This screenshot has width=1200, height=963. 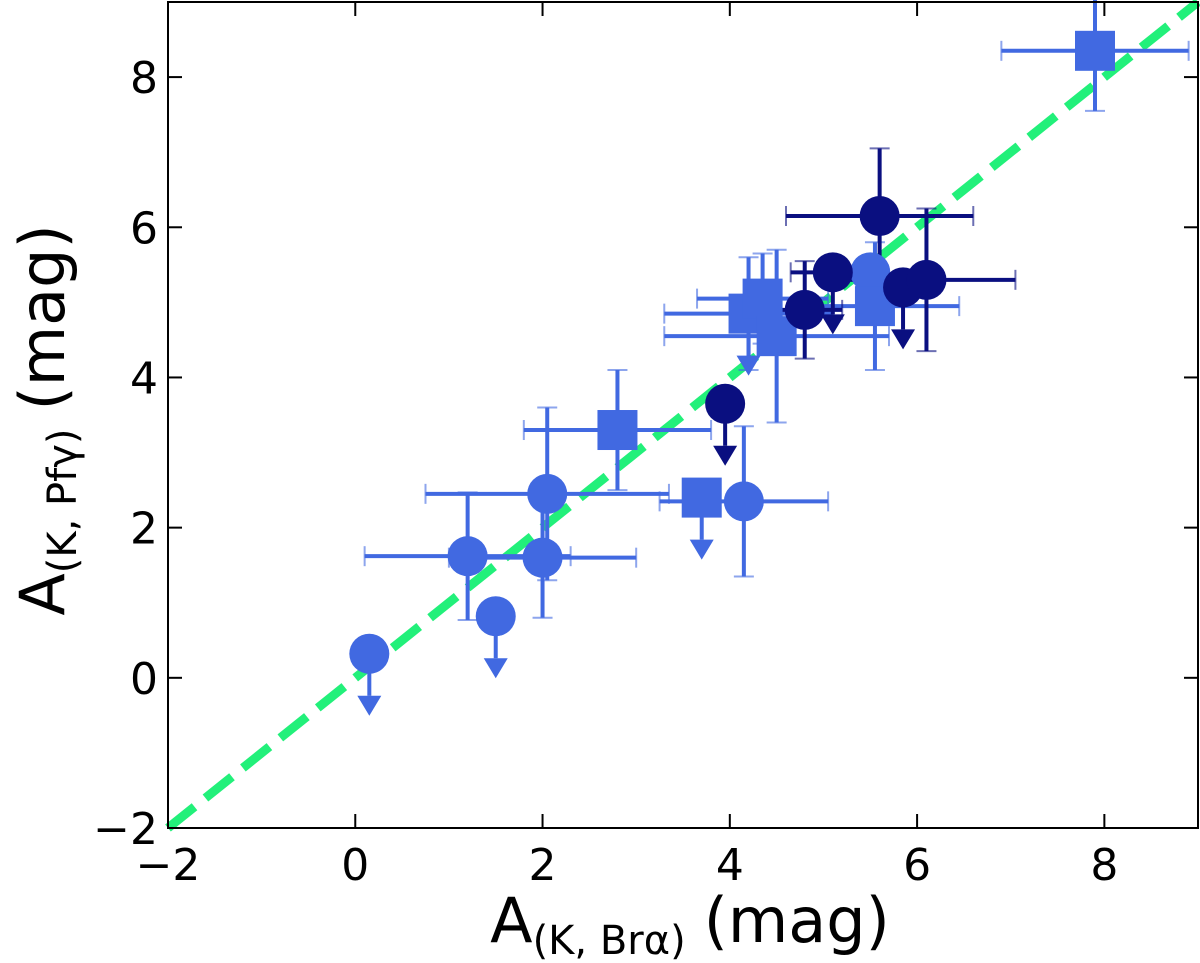 What do you see at coordinates (46, 419) in the screenshot?
I see `y-axis-title: A(K, Pfγ) (mag)` at bounding box center [46, 419].